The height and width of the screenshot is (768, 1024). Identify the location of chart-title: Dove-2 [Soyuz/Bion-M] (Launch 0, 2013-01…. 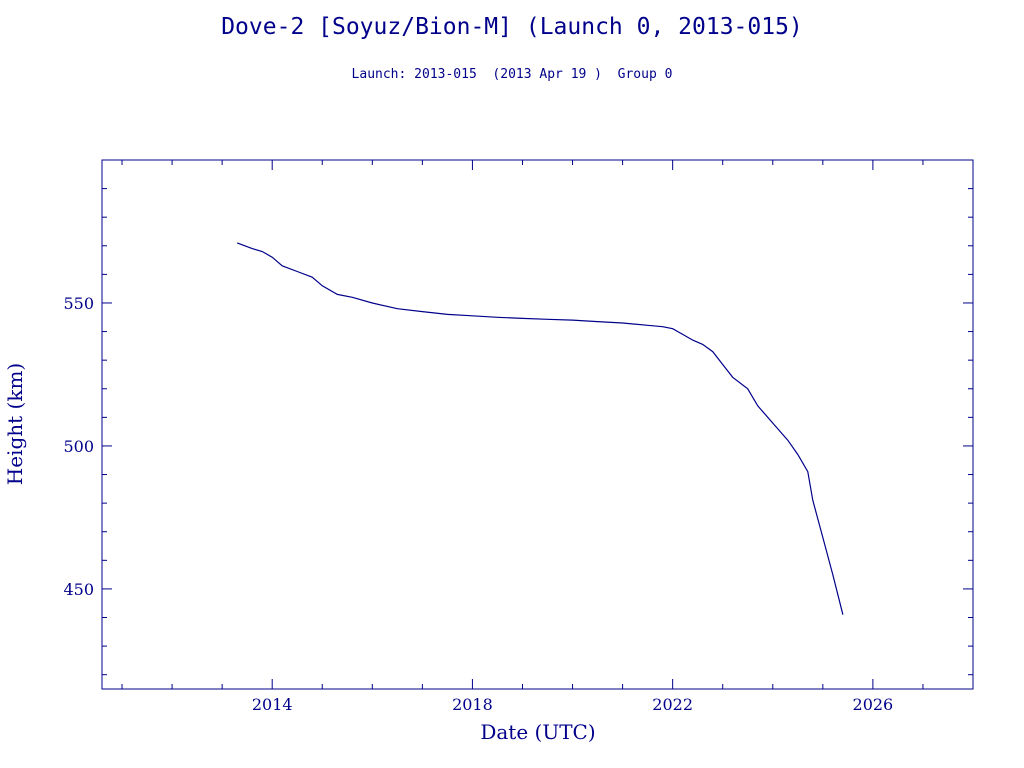
(512, 27).